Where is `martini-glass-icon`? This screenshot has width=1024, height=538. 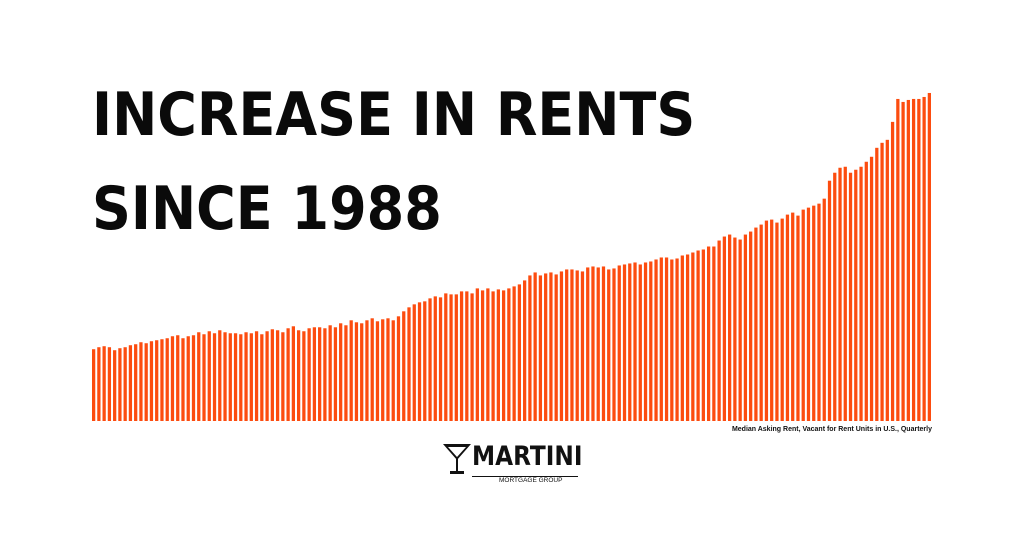 martini-glass-icon is located at coordinates (457, 459).